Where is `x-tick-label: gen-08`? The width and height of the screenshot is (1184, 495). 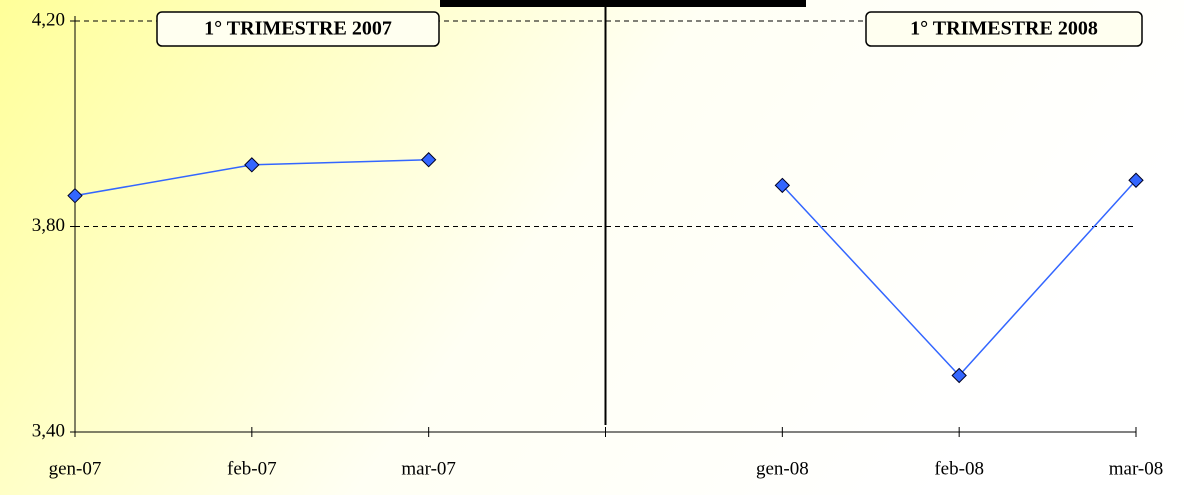 x-tick-label: gen-08 is located at coordinates (782, 468).